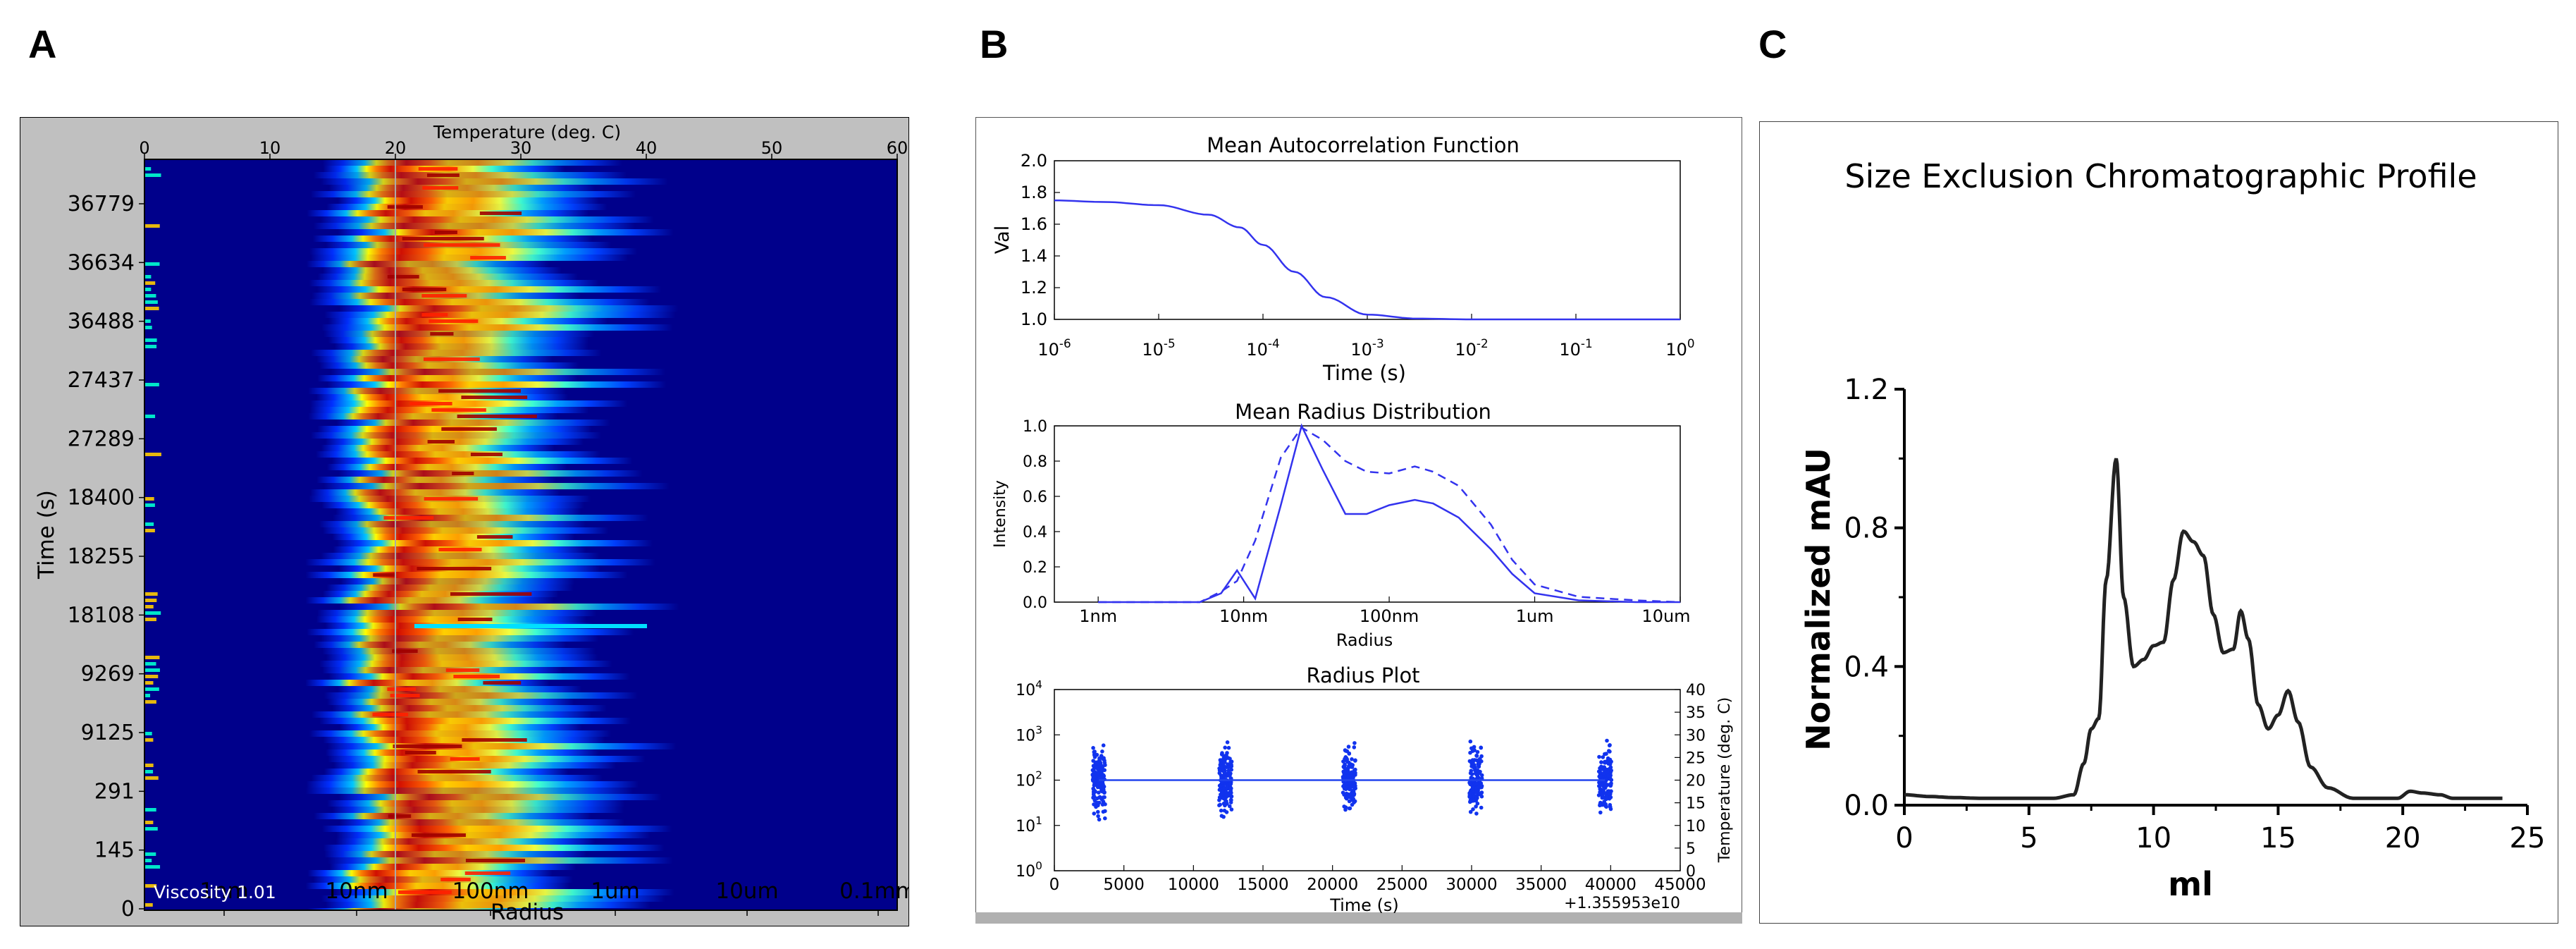 This screenshot has height=949, width=2576. Describe the element at coordinates (2190, 884) in the screenshot. I see `sec-xlabel: ml` at that location.